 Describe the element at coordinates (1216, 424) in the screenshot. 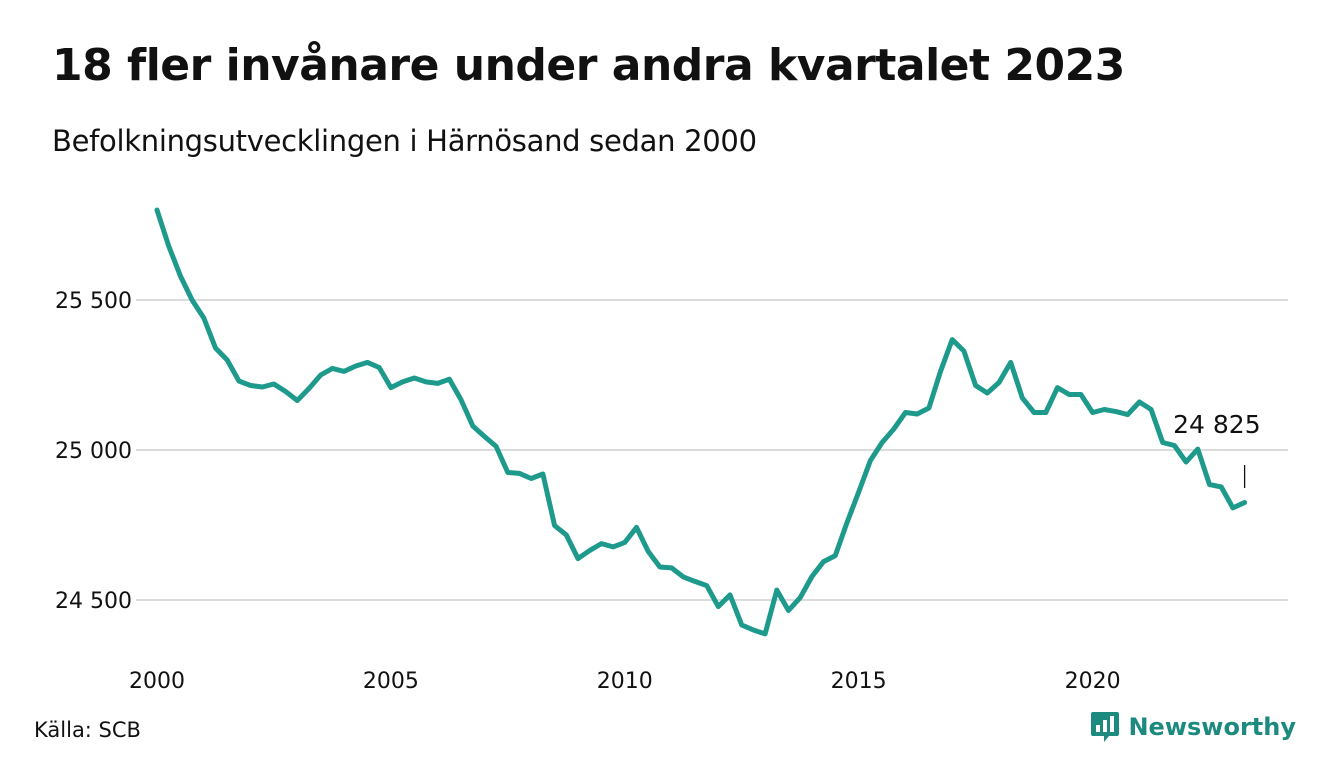

I see `end-value-label: 24 825` at that location.